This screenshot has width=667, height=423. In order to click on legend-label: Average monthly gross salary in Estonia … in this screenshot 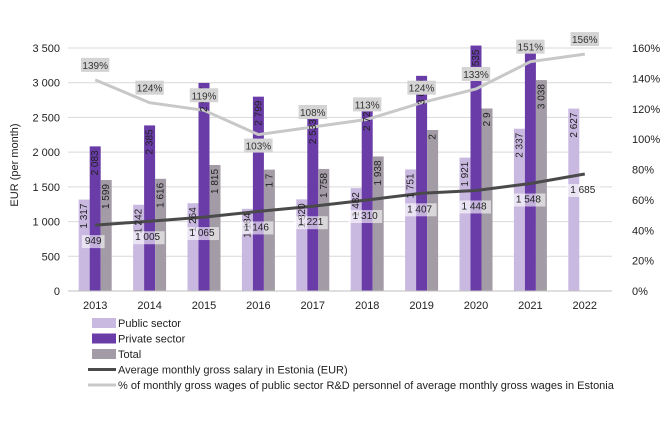, I will do `click(233, 371)`.